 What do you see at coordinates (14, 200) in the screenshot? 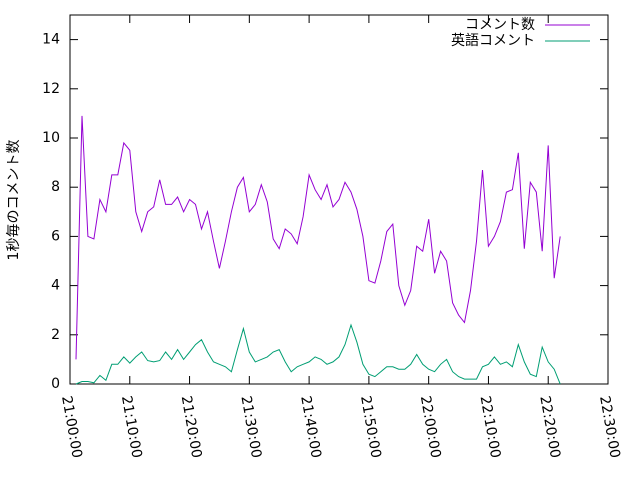
I see `y-axis-label: 1秒毎のコメント数` at bounding box center [14, 200].